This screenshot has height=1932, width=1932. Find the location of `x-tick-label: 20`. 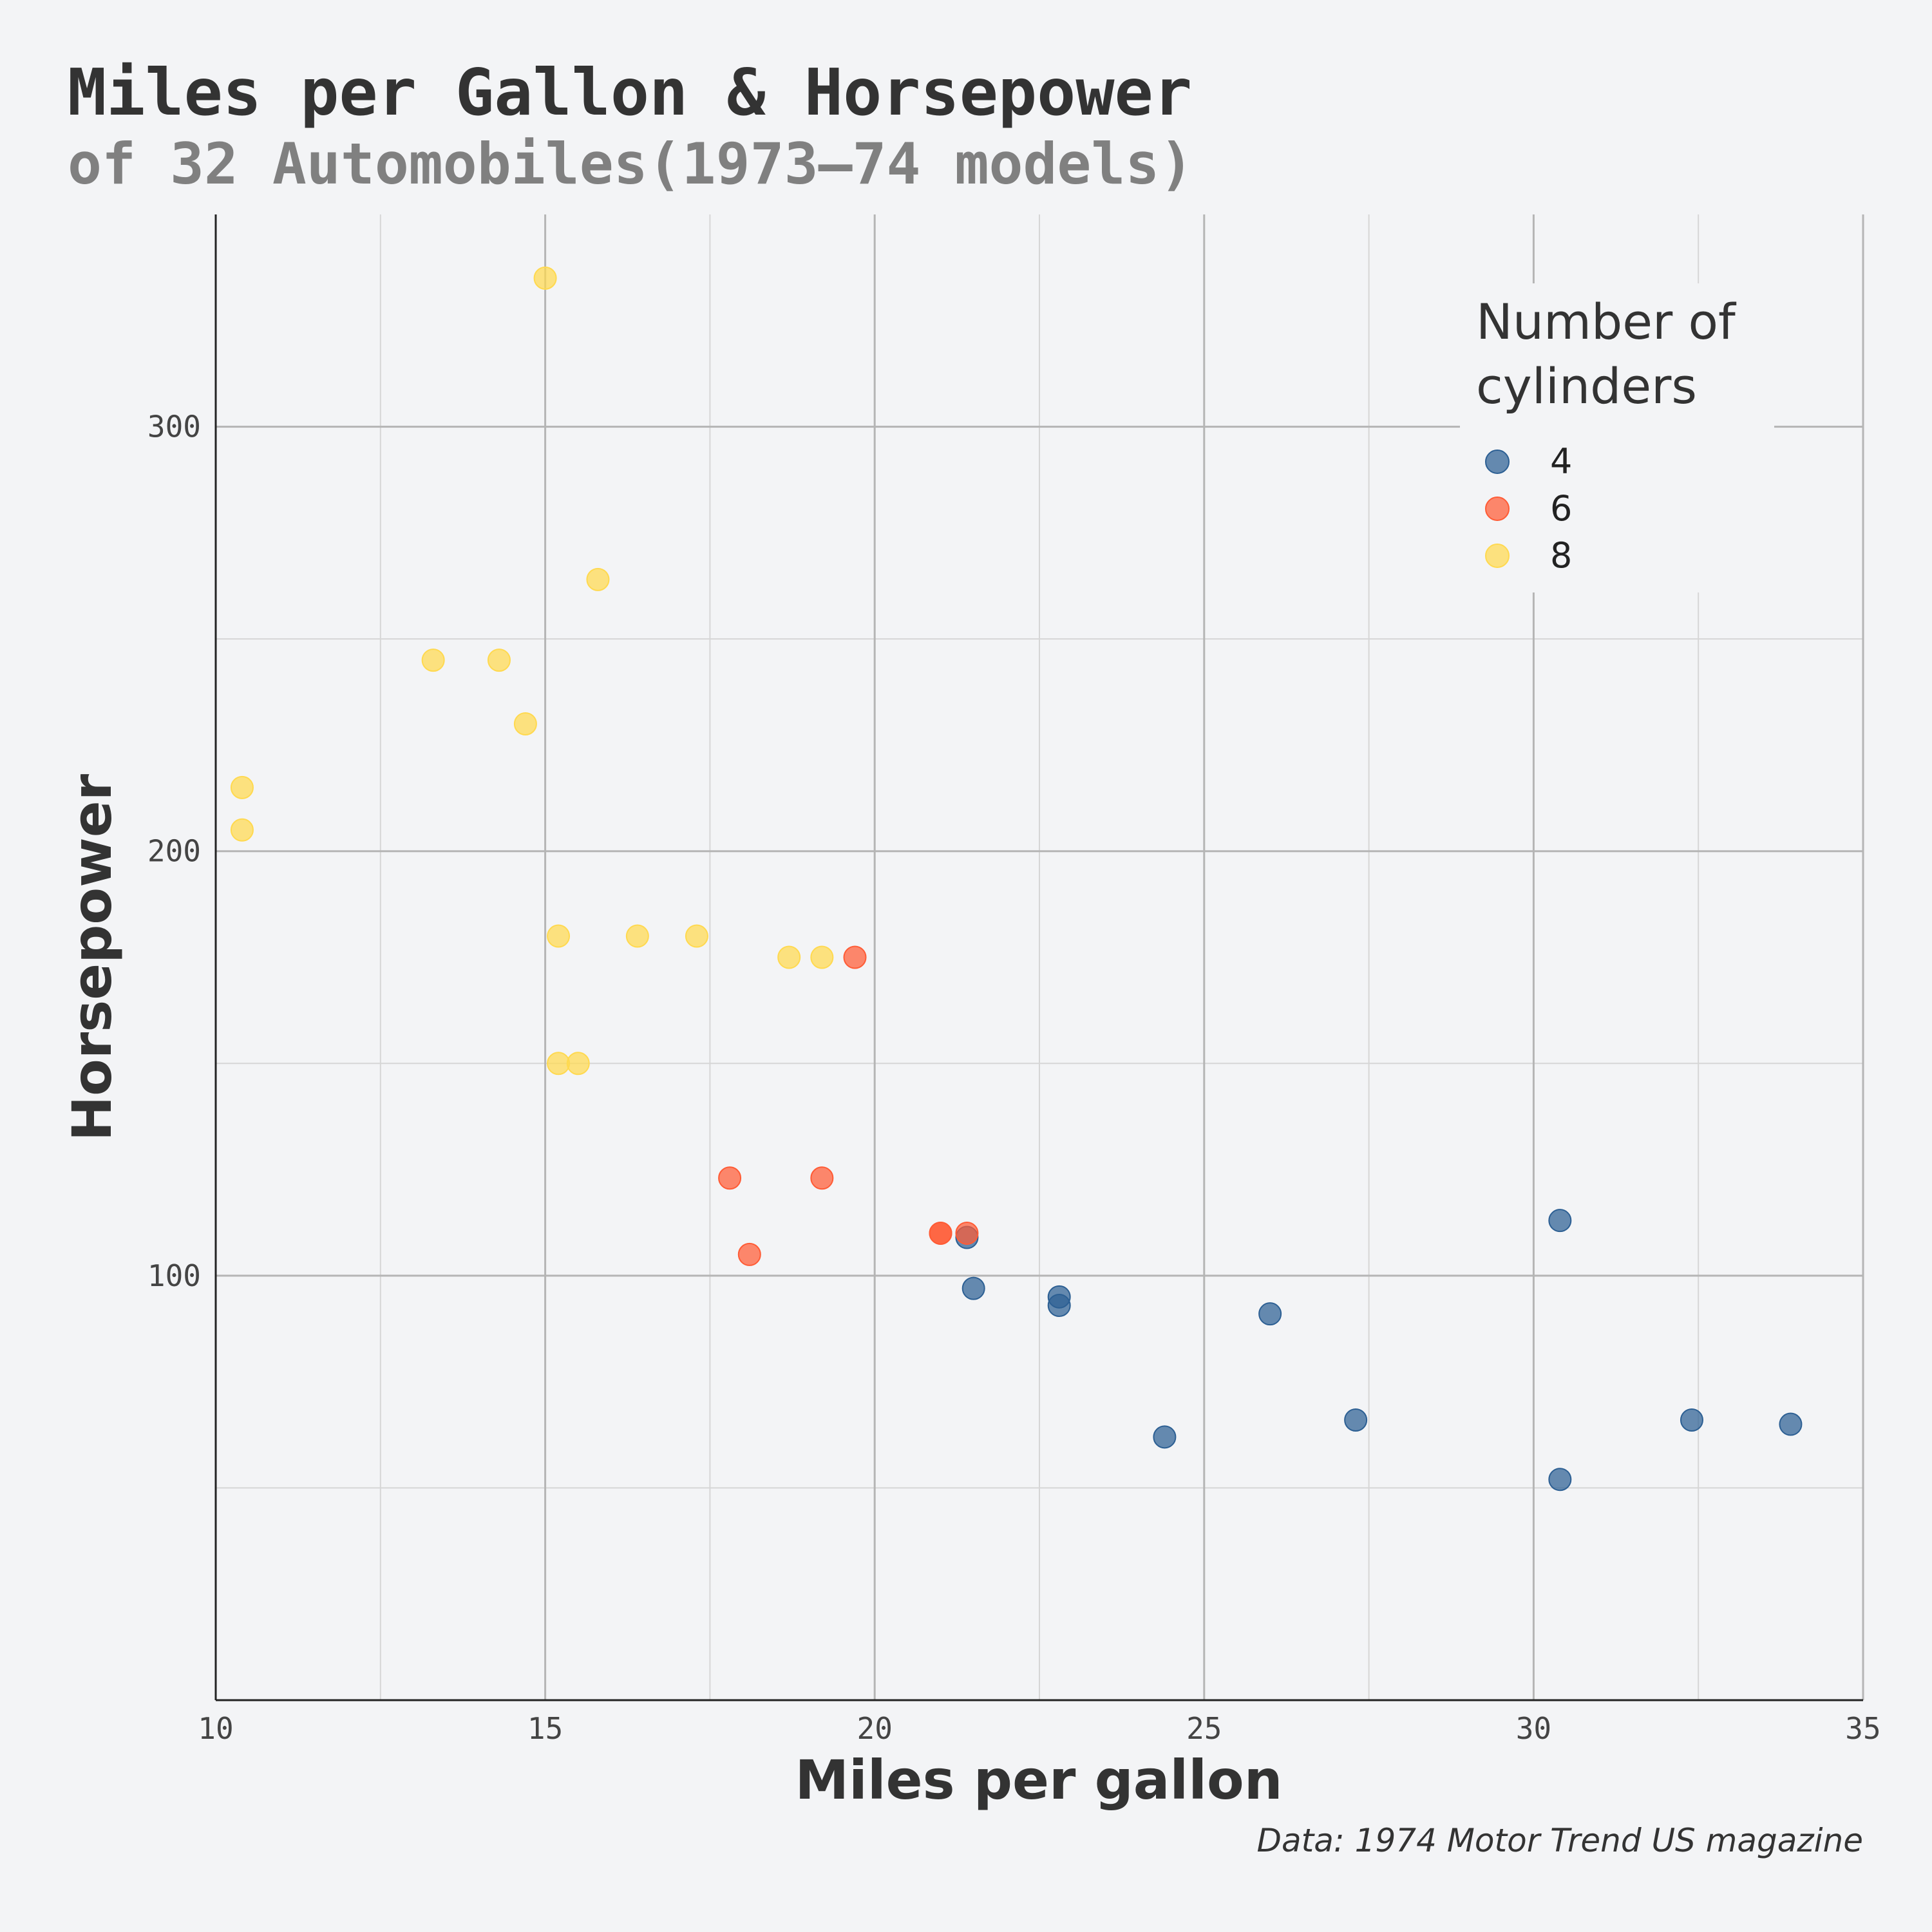

x-tick-label: 20 is located at coordinates (875, 1729).